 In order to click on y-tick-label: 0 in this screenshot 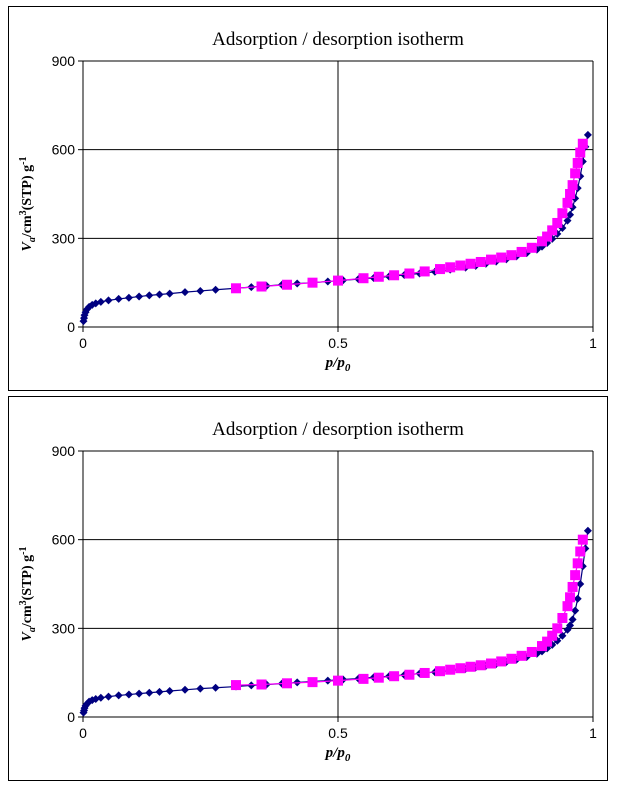, I will do `click(71, 717)`.